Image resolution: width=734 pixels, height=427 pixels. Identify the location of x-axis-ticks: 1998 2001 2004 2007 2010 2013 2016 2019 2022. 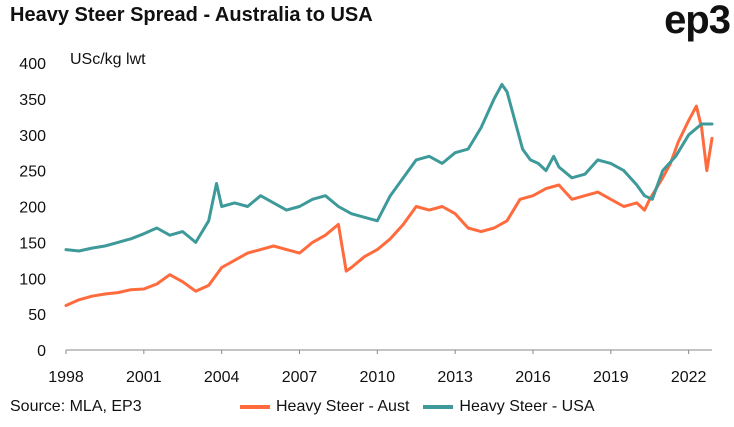
(377, 368).